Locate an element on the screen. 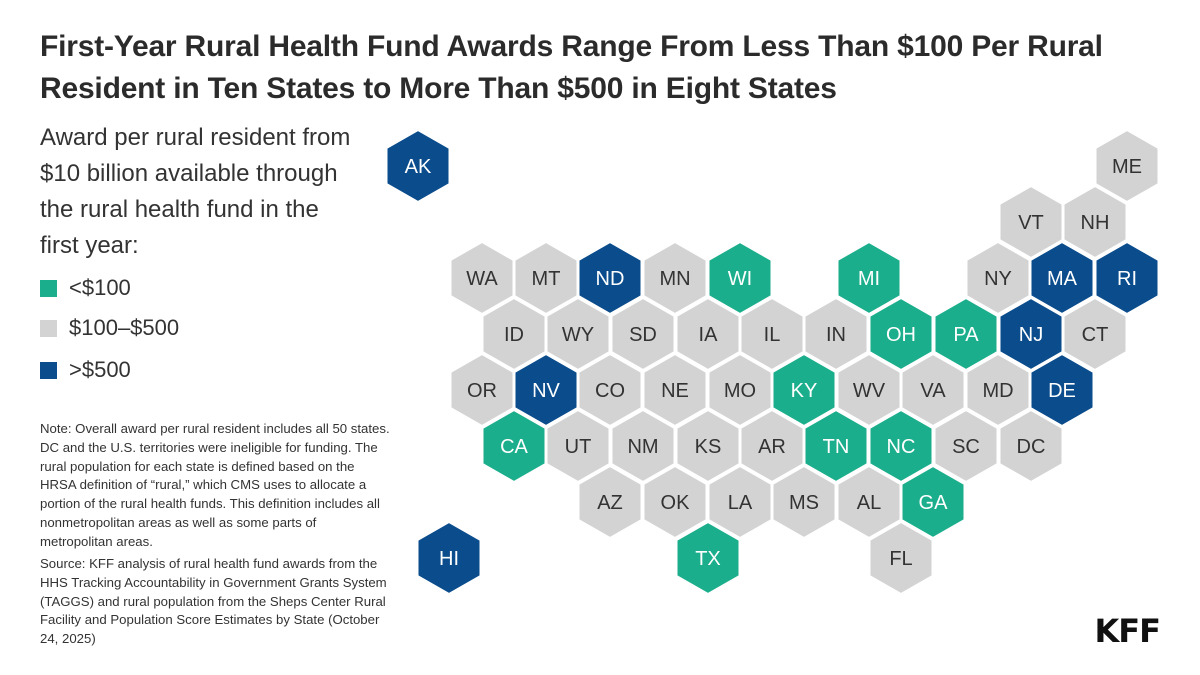  state-label-ia: IA is located at coordinates (709, 335).